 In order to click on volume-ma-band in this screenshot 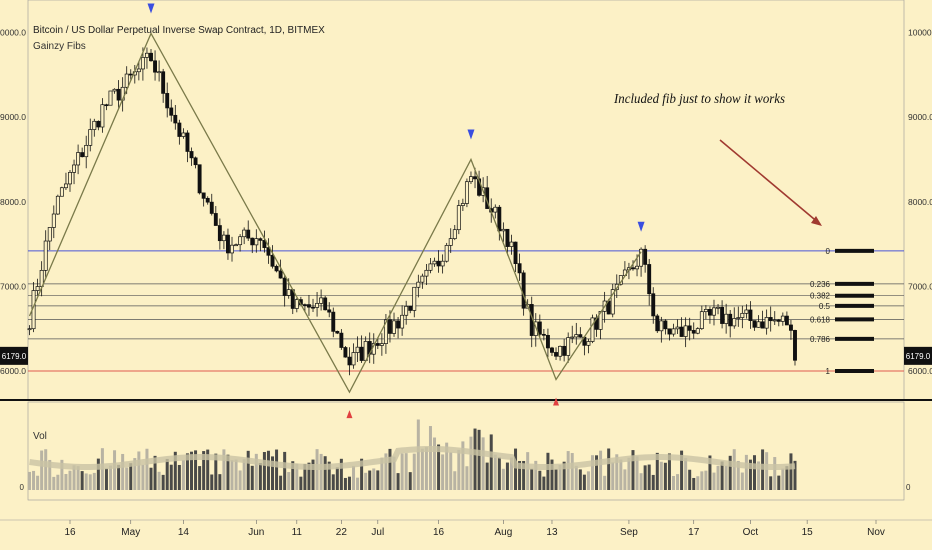, I will do `click(412, 457)`.